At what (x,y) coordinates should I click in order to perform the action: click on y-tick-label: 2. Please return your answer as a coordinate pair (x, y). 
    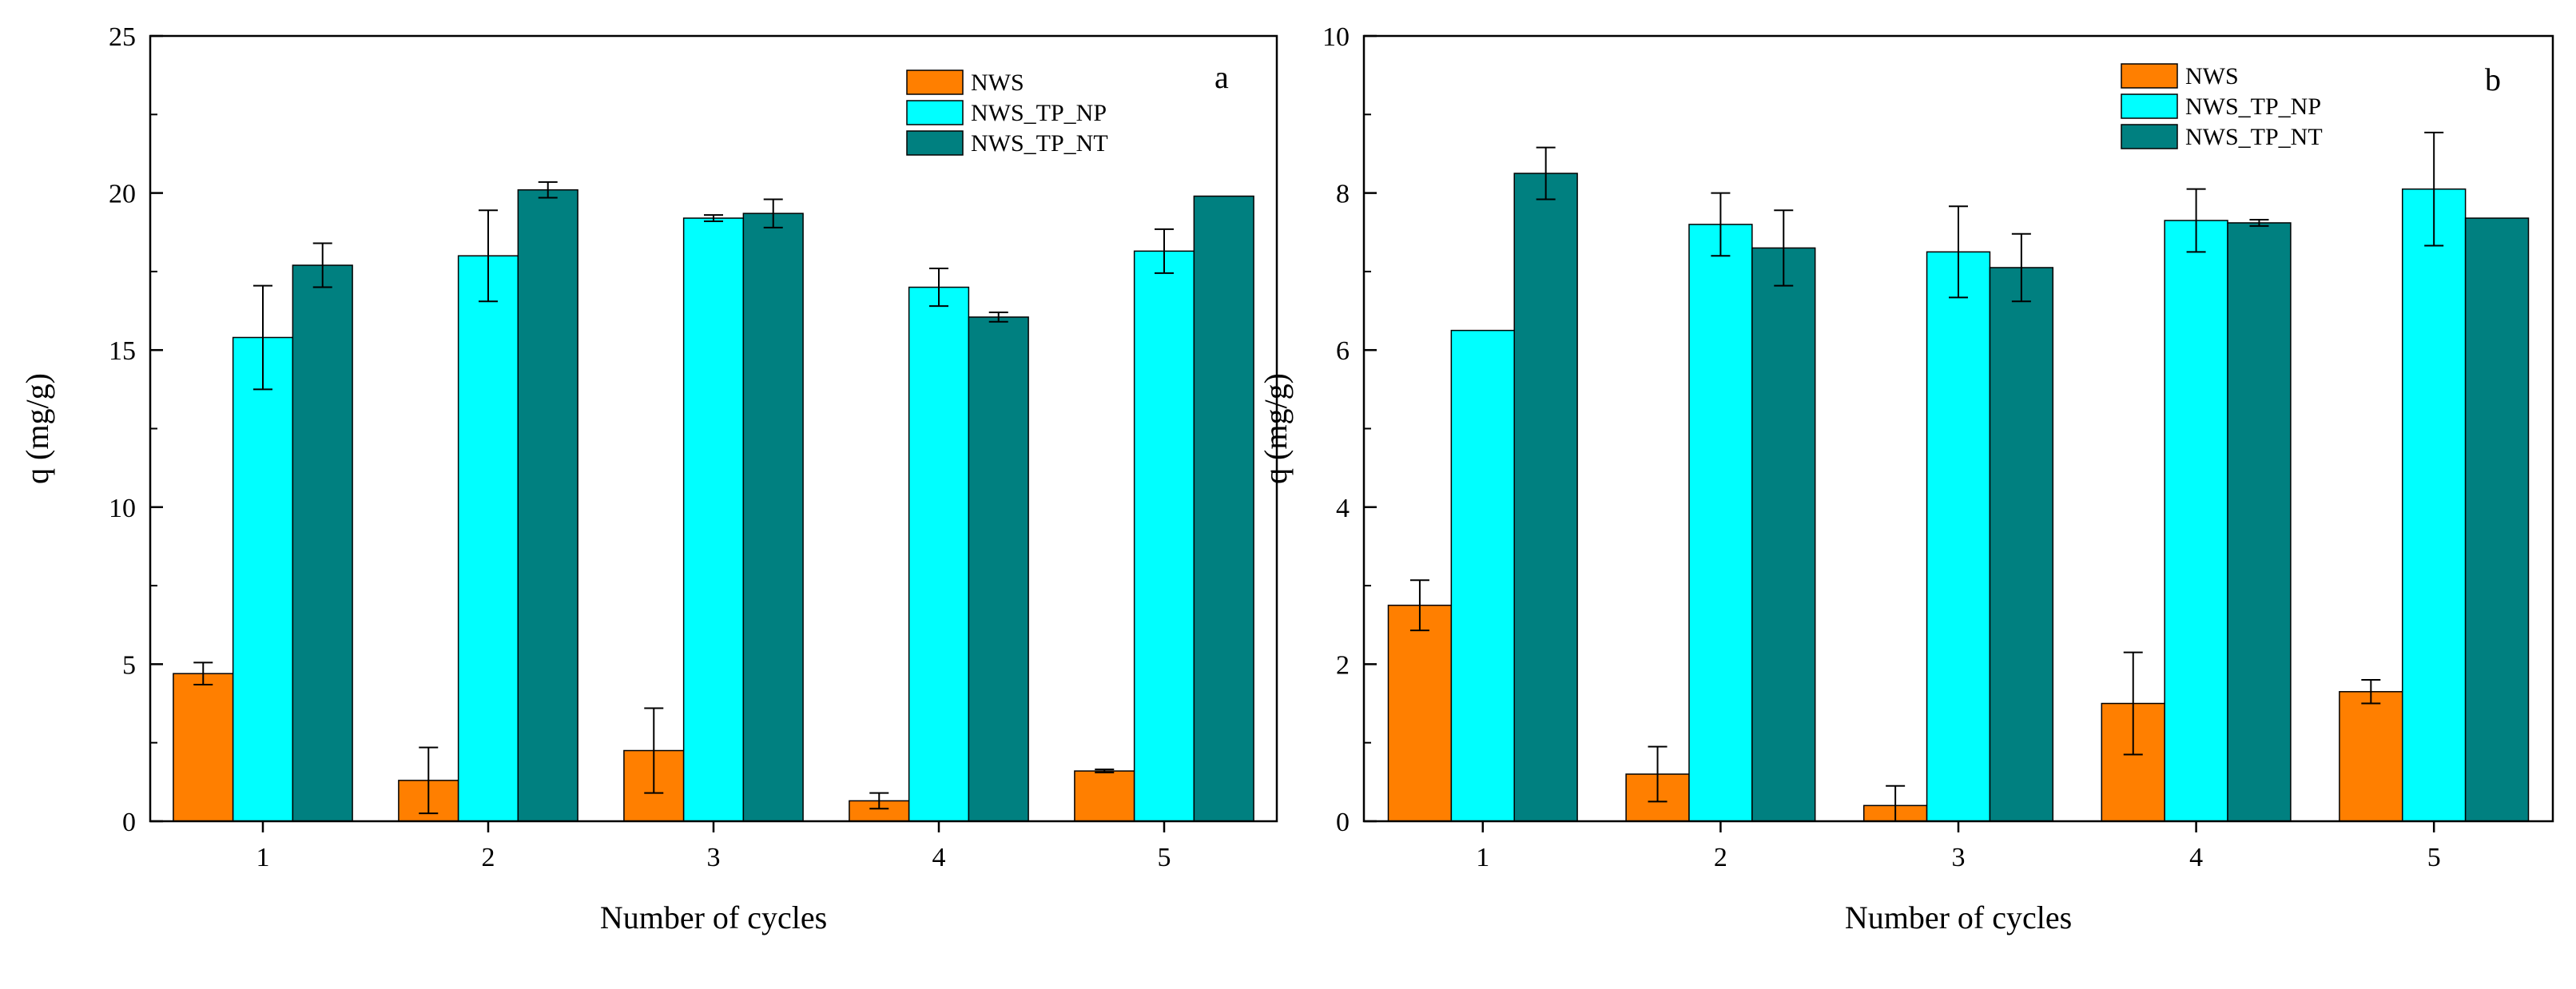
    Looking at the image, I should click on (1343, 665).